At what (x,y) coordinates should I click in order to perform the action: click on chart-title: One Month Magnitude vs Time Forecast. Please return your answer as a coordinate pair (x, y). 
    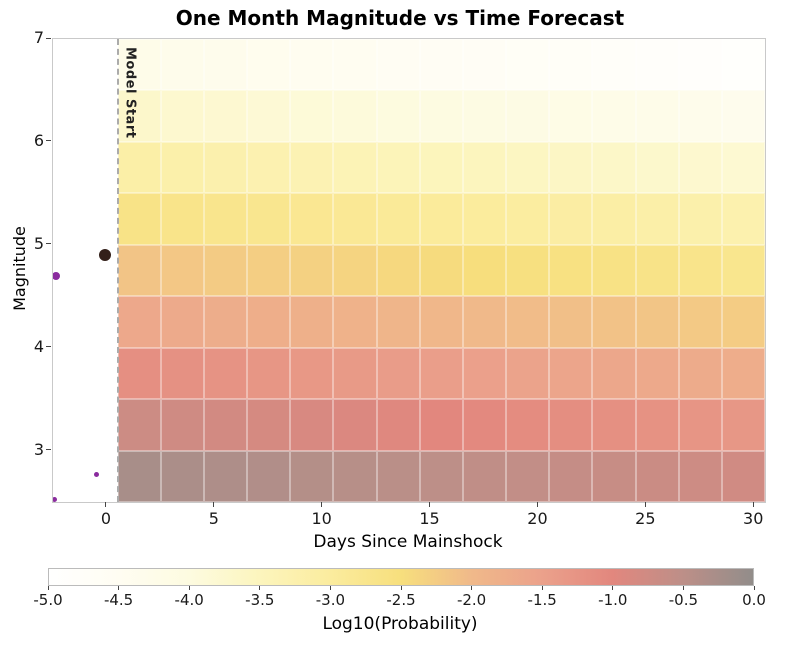
    Looking at the image, I should click on (400, 18).